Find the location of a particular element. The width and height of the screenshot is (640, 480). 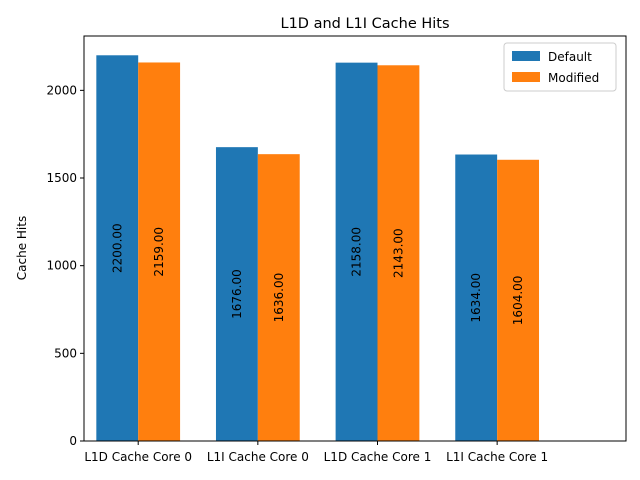

y-tick-label: 1000 is located at coordinates (61, 266).